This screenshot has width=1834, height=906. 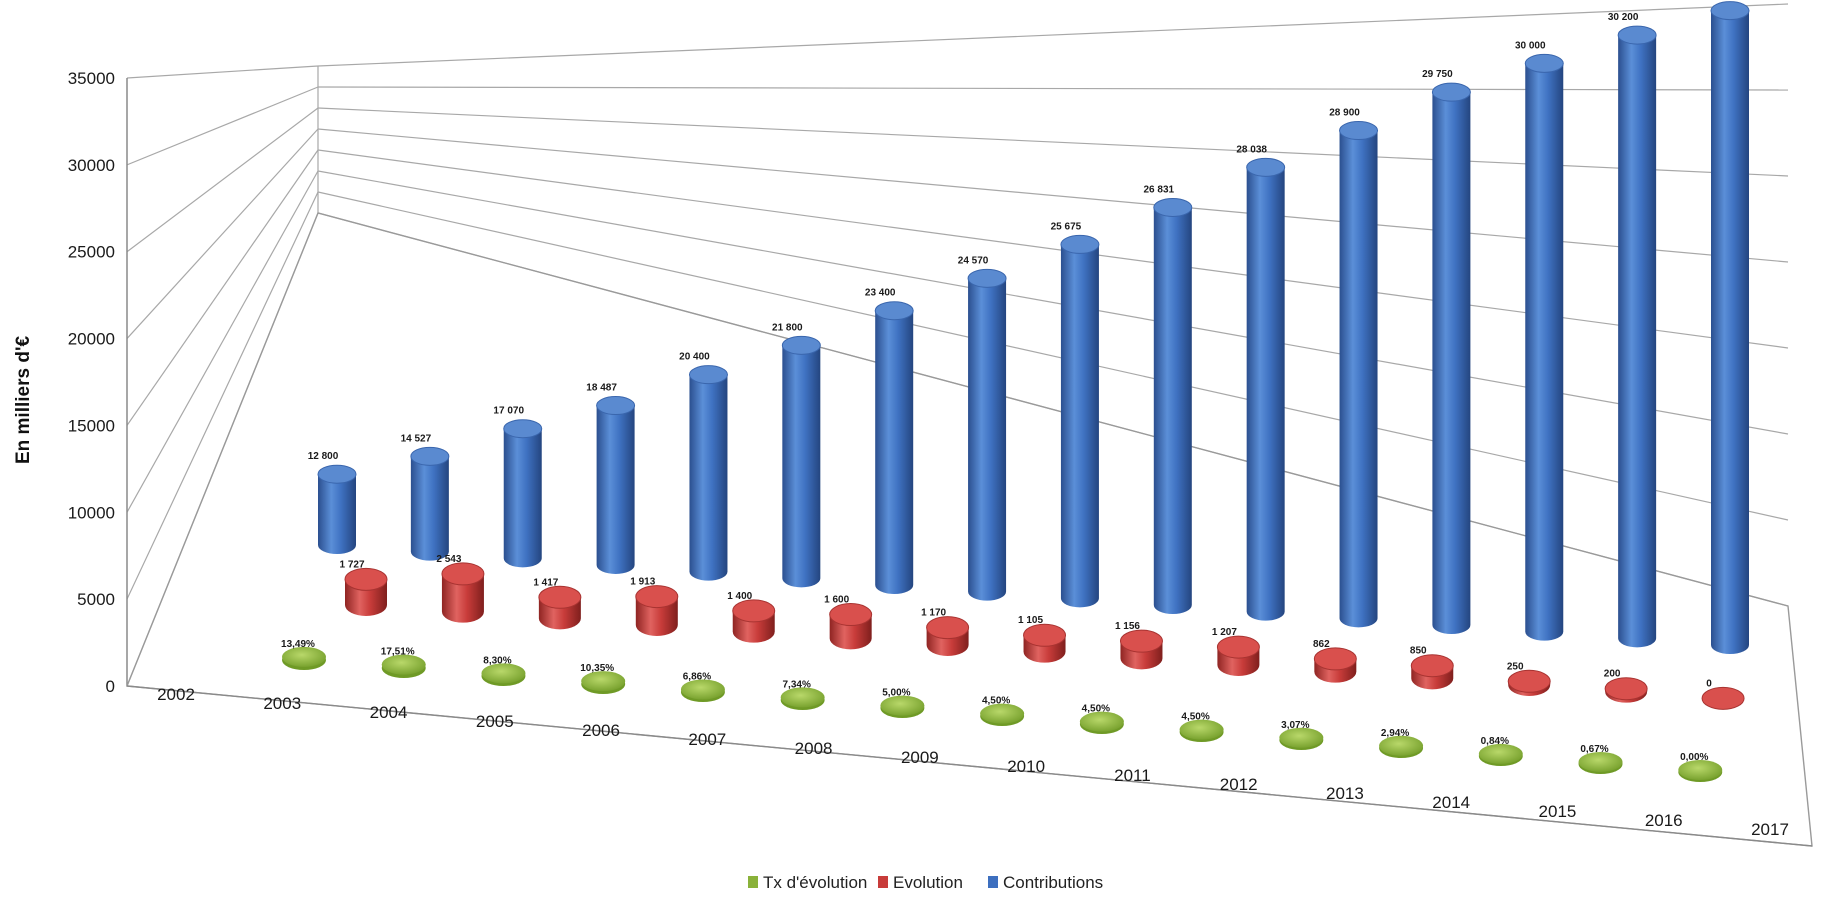 What do you see at coordinates (1224, 632) in the screenshot?
I see `evolution-label-2011: 1 207` at bounding box center [1224, 632].